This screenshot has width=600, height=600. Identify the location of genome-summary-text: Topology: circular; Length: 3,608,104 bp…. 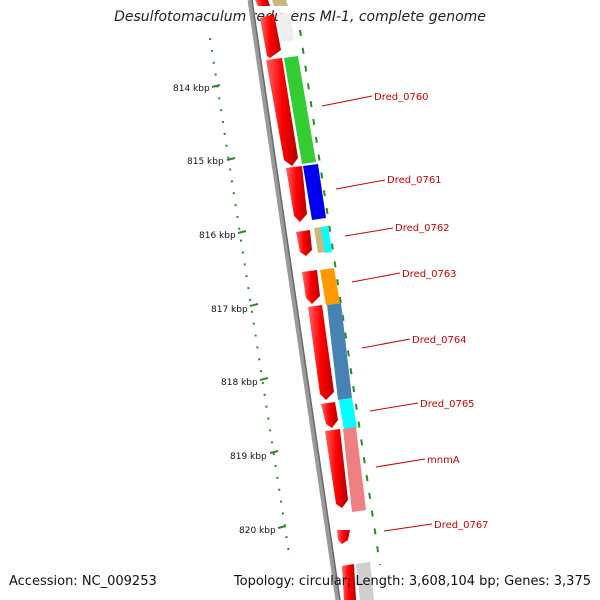
(412, 581).